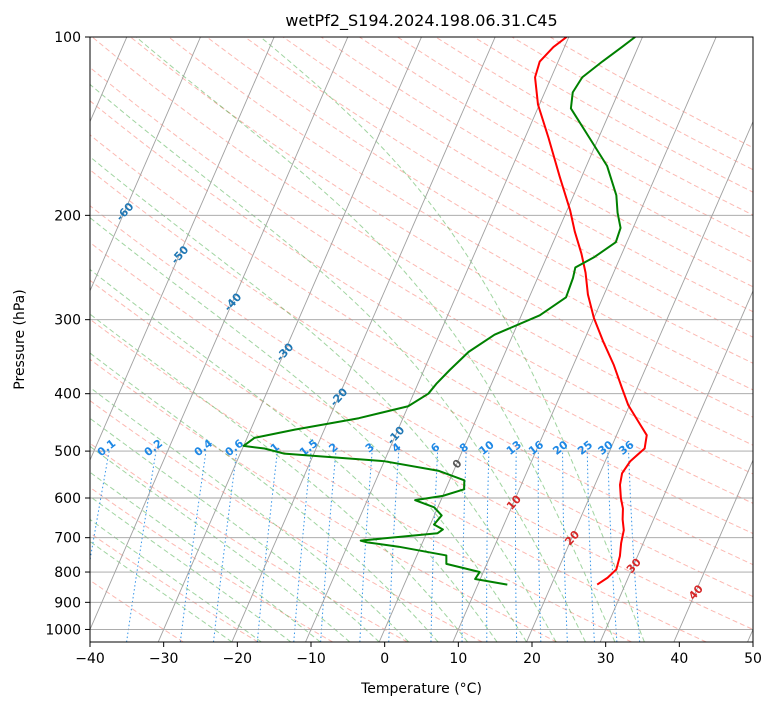 Image resolution: width=775 pixels, height=708 pixels. I want to click on x-tick-label: 20, so click(532, 659).